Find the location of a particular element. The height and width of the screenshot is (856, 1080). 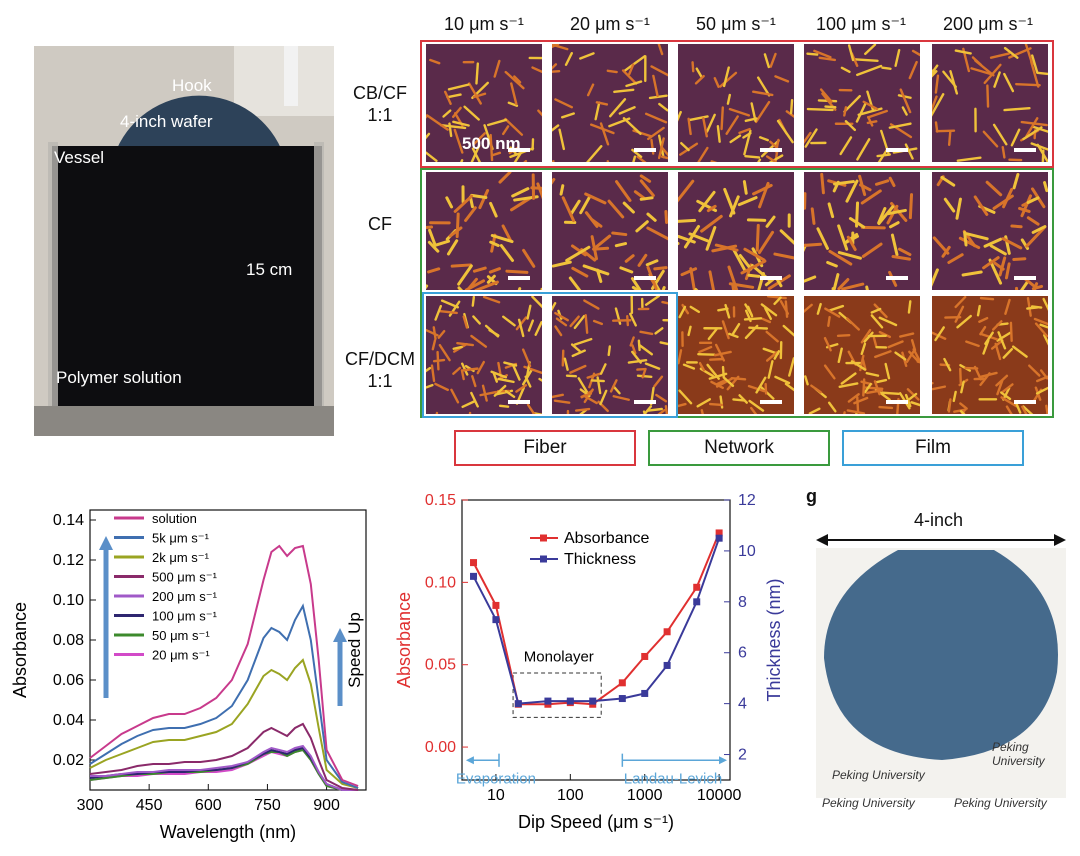

legend-label: 20 μm s⁻¹ is located at coordinates (181, 655).